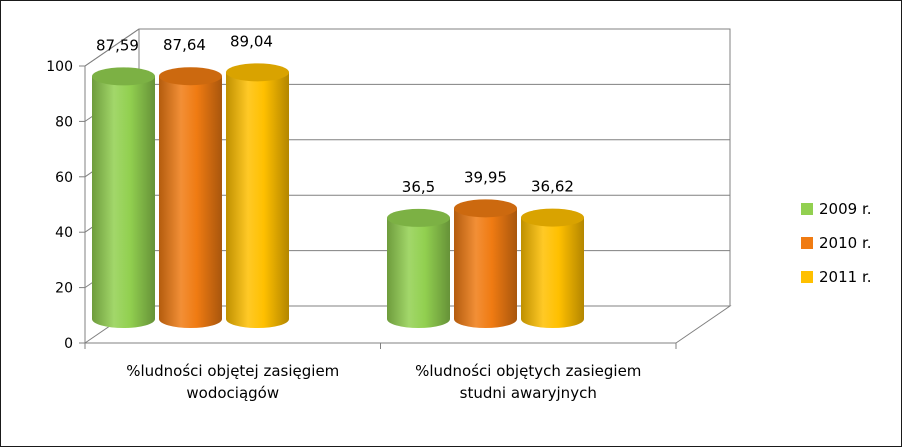 Image resolution: width=902 pixels, height=447 pixels. I want to click on legend-item: 2009 r., so click(836, 209).